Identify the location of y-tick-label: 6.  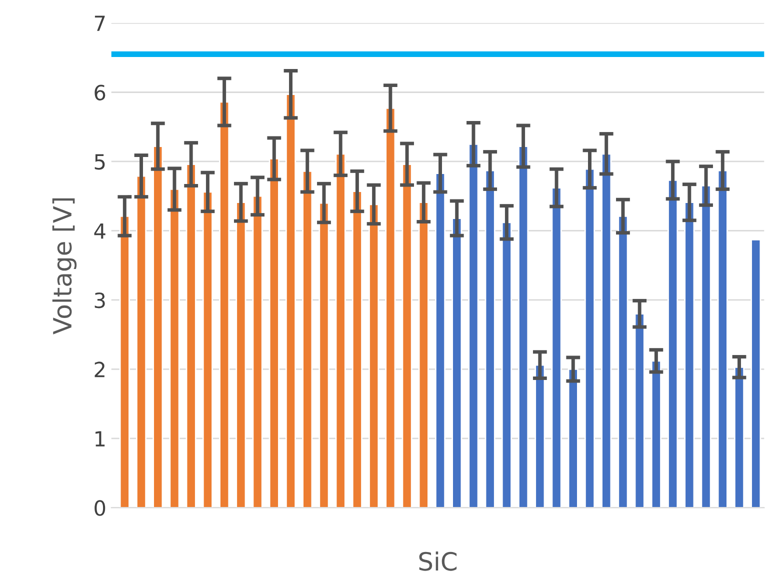
(100, 92).